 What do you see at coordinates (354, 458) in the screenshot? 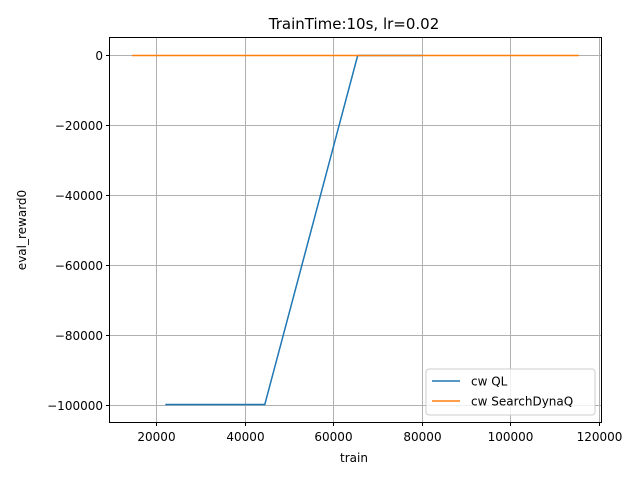
I see `x-axis-label: train` at bounding box center [354, 458].